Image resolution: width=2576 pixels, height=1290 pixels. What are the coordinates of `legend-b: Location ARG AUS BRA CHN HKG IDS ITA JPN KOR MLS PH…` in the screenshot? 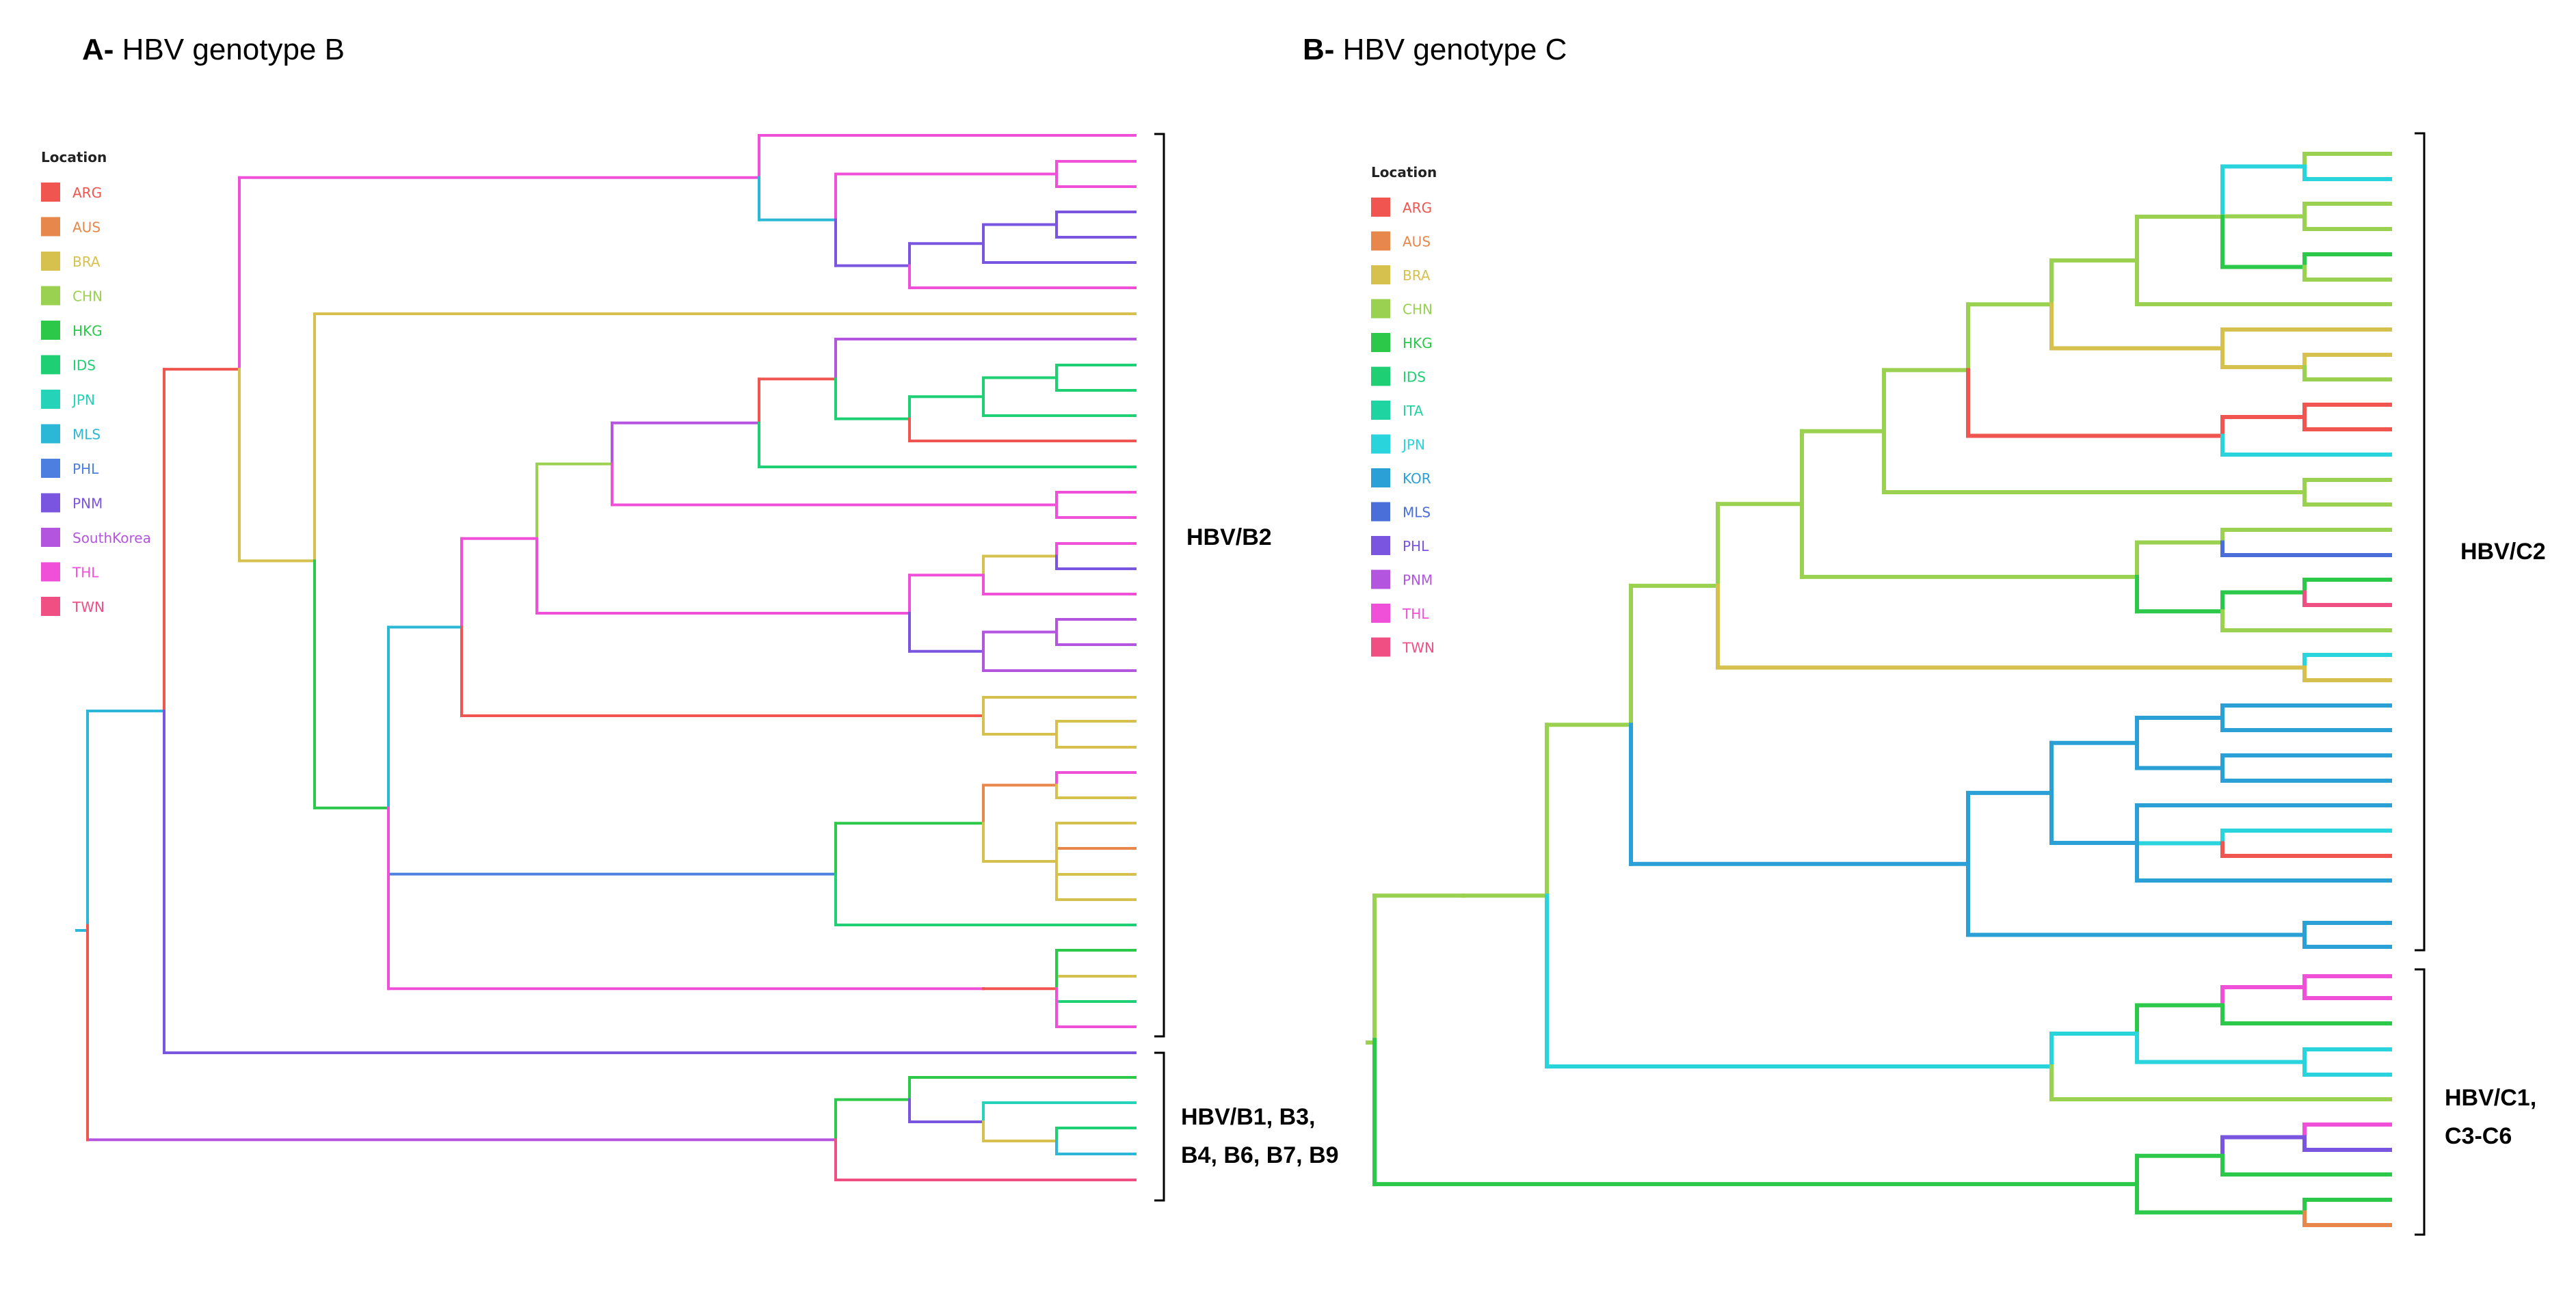 It's located at (1404, 410).